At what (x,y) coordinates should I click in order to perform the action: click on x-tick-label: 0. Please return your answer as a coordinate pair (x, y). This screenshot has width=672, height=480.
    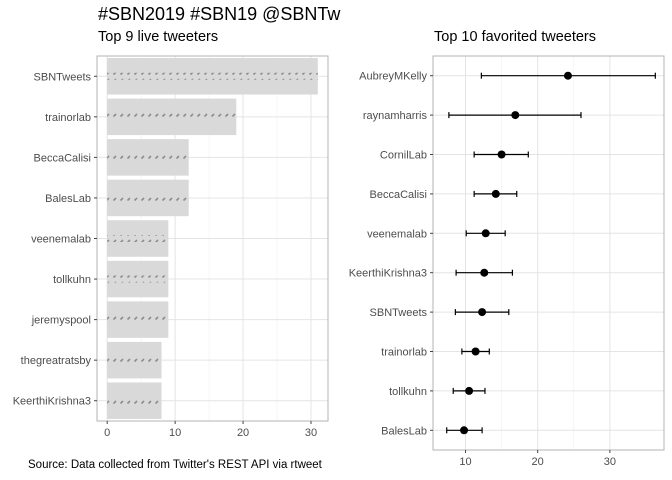
    Looking at the image, I should click on (107, 433).